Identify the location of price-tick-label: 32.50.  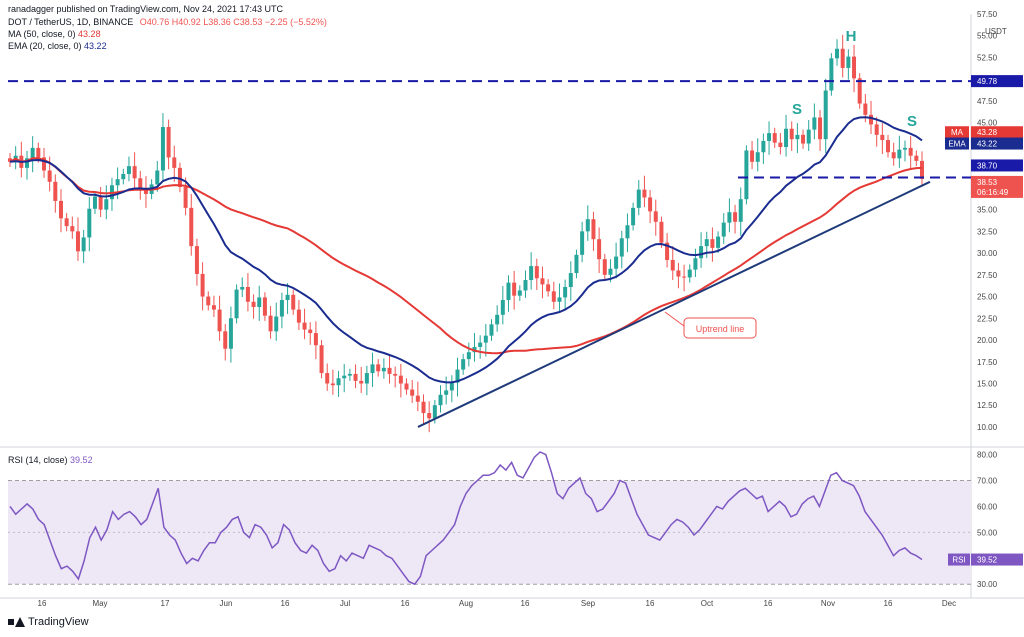
(987, 231).